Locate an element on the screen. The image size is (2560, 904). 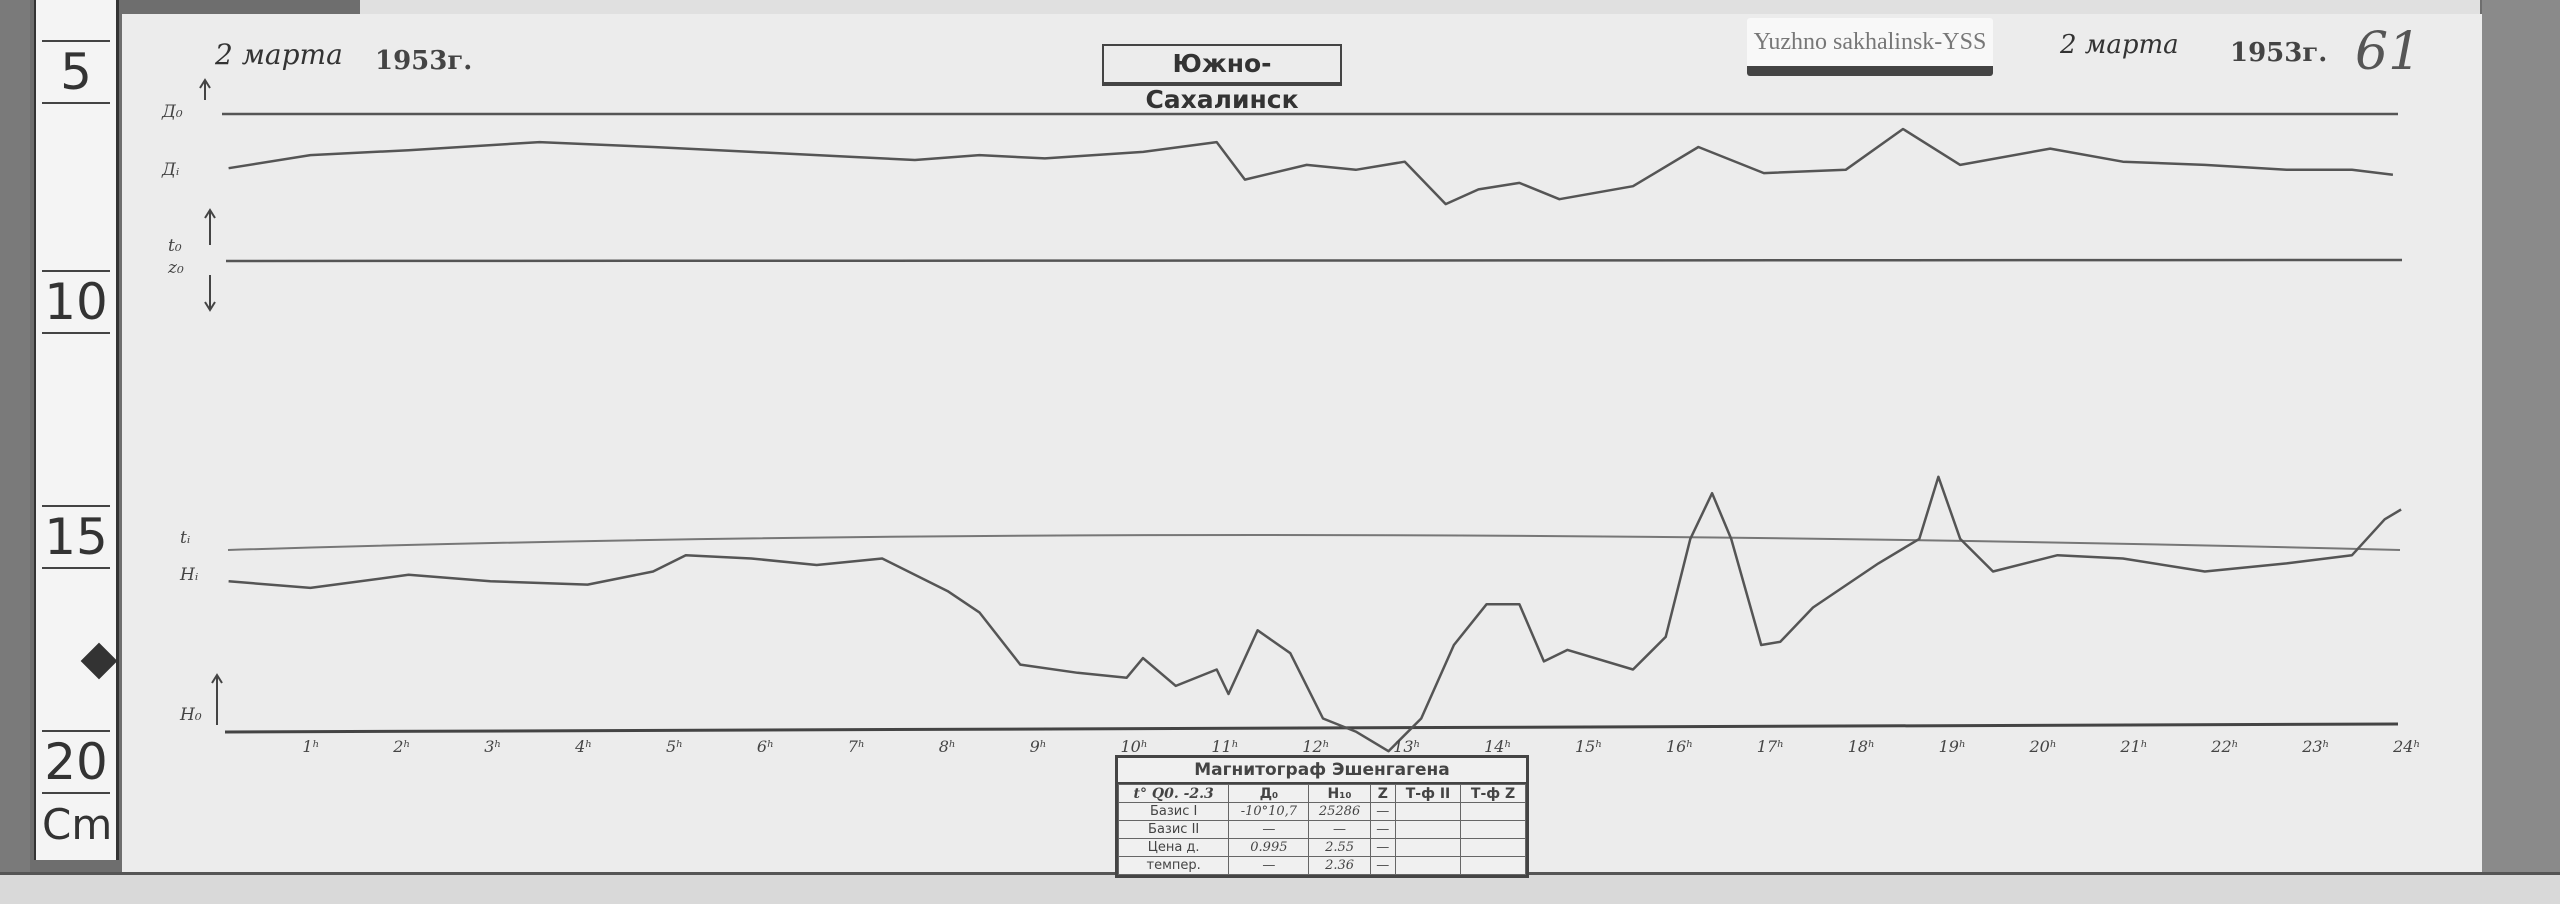
t0-baseline is located at coordinates (1314, 260).